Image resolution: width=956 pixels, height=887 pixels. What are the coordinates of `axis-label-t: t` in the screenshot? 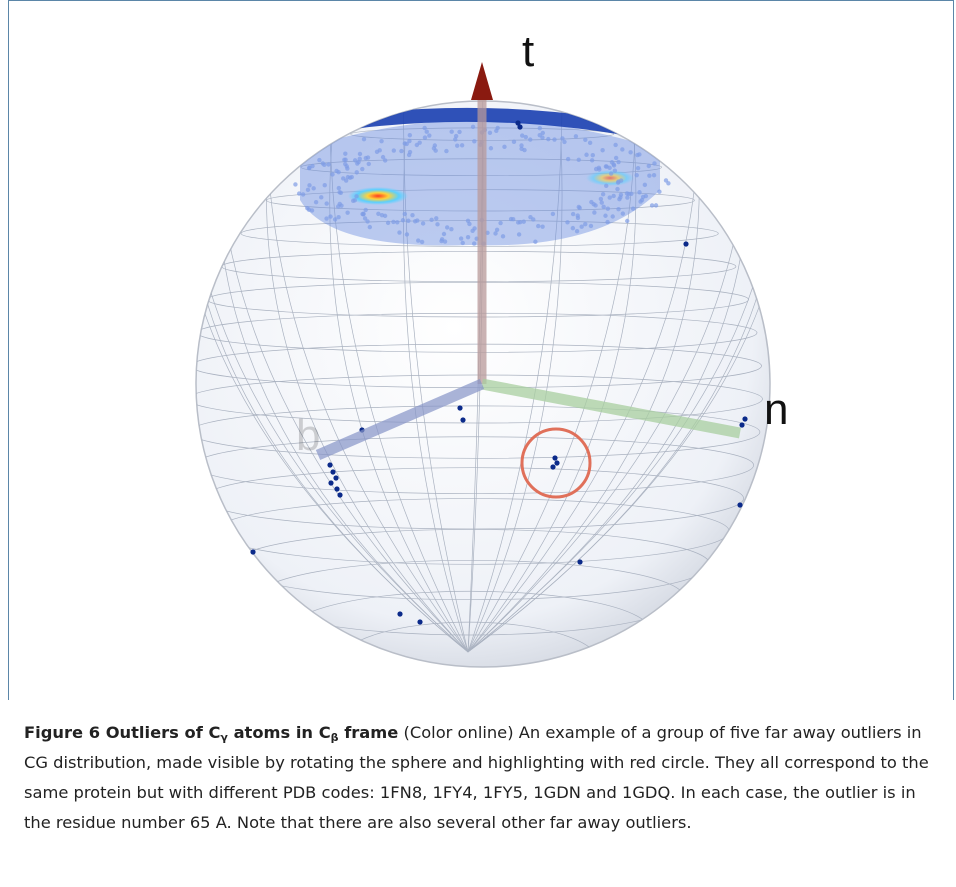 It's located at (528, 51).